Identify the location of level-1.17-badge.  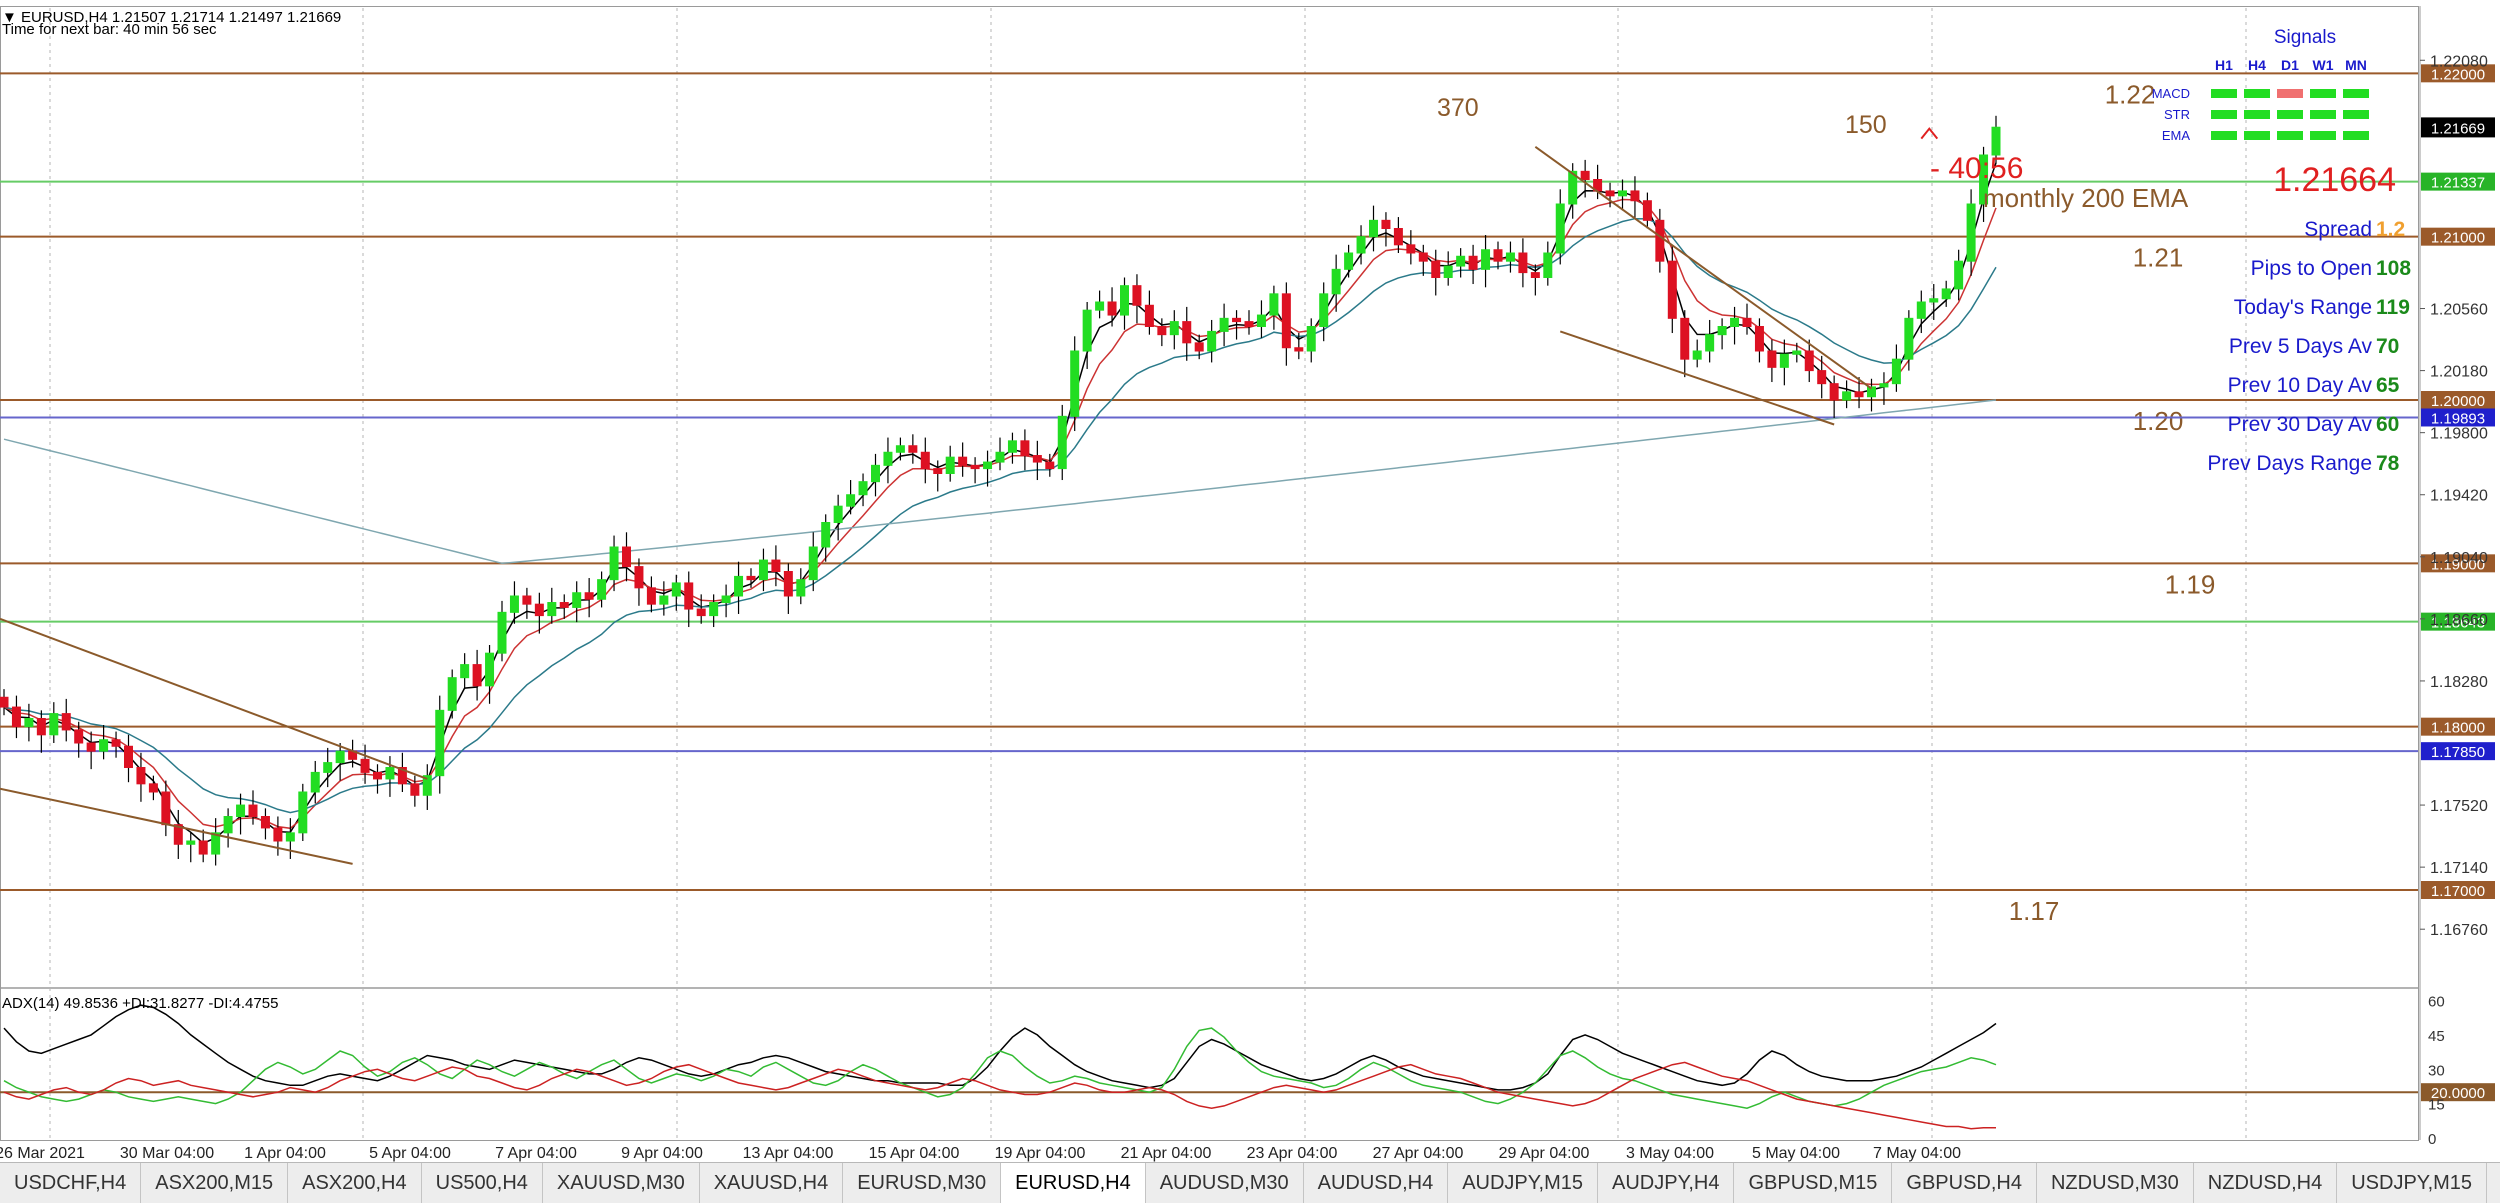
(2458, 890).